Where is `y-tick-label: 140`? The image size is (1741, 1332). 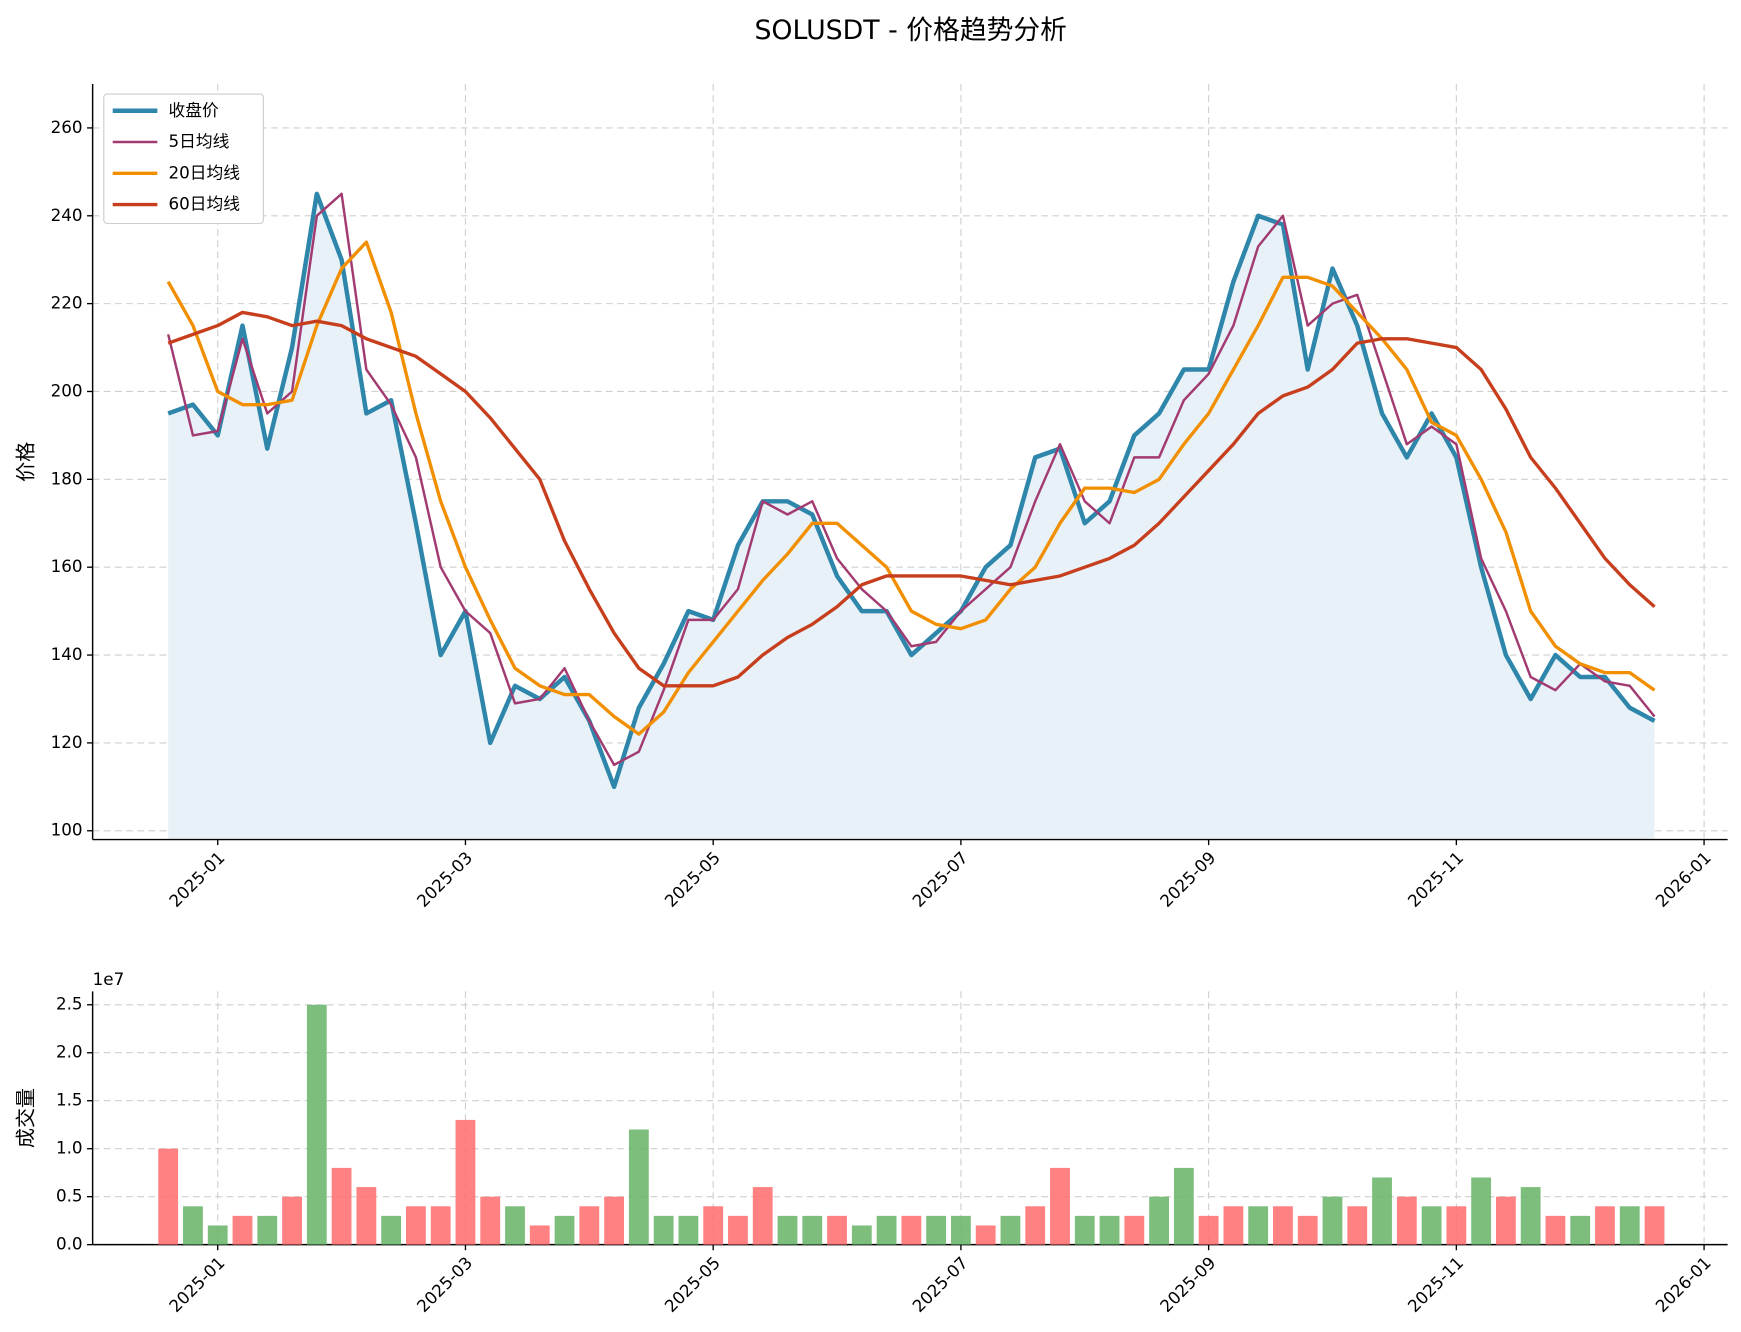
y-tick-label: 140 is located at coordinates (67, 654).